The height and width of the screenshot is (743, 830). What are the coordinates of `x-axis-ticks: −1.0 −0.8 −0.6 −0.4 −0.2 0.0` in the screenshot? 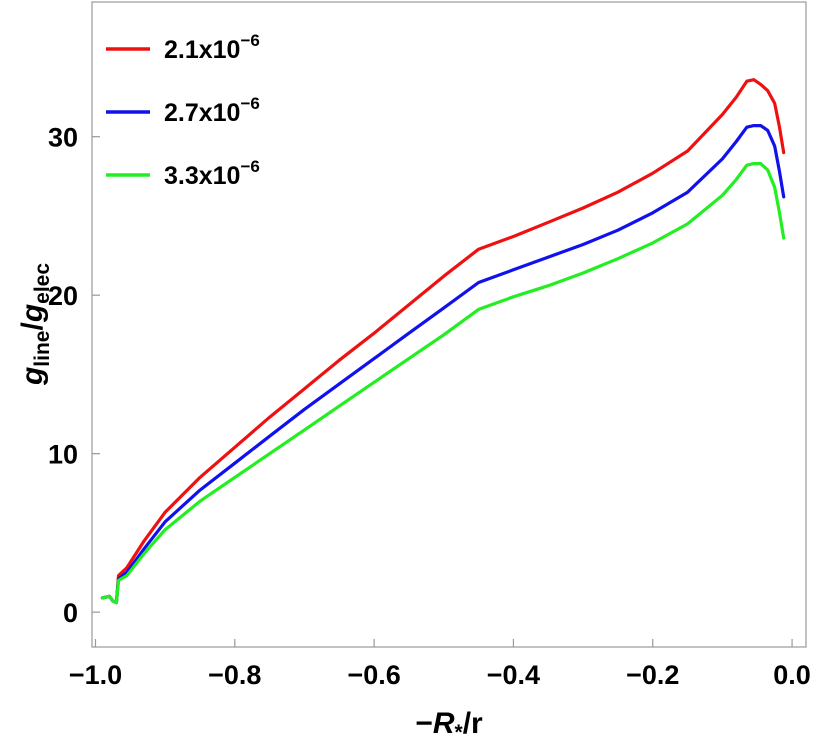 It's located at (440, 664).